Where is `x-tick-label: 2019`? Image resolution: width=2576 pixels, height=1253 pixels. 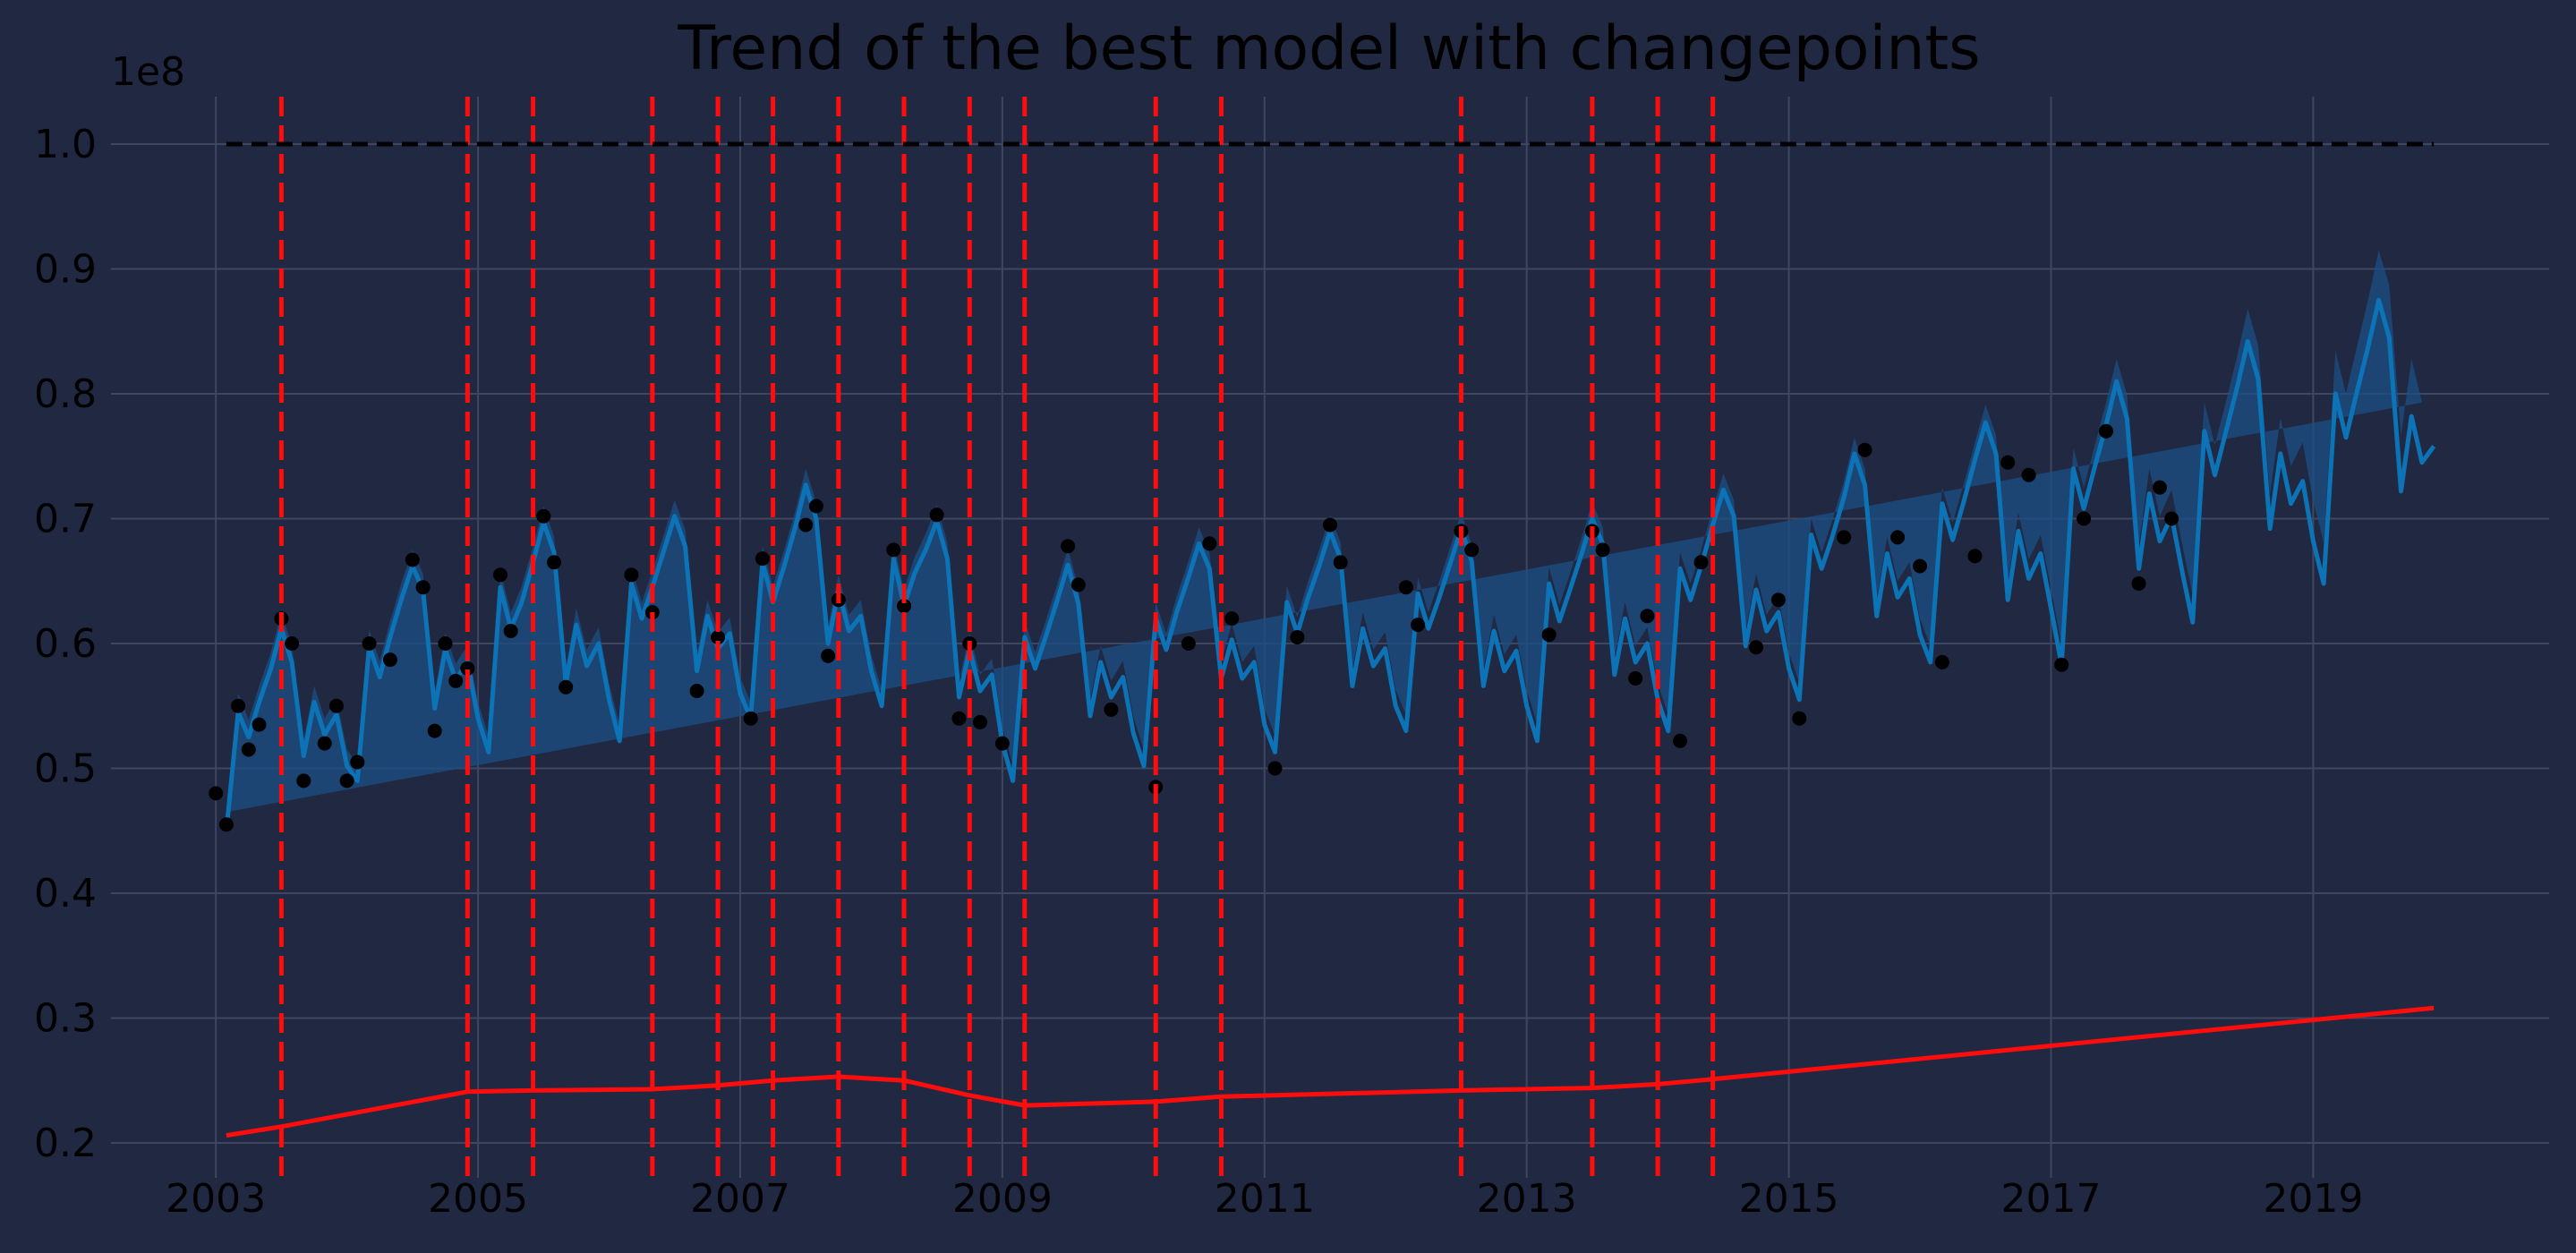 x-tick-label: 2019 is located at coordinates (2313, 1199).